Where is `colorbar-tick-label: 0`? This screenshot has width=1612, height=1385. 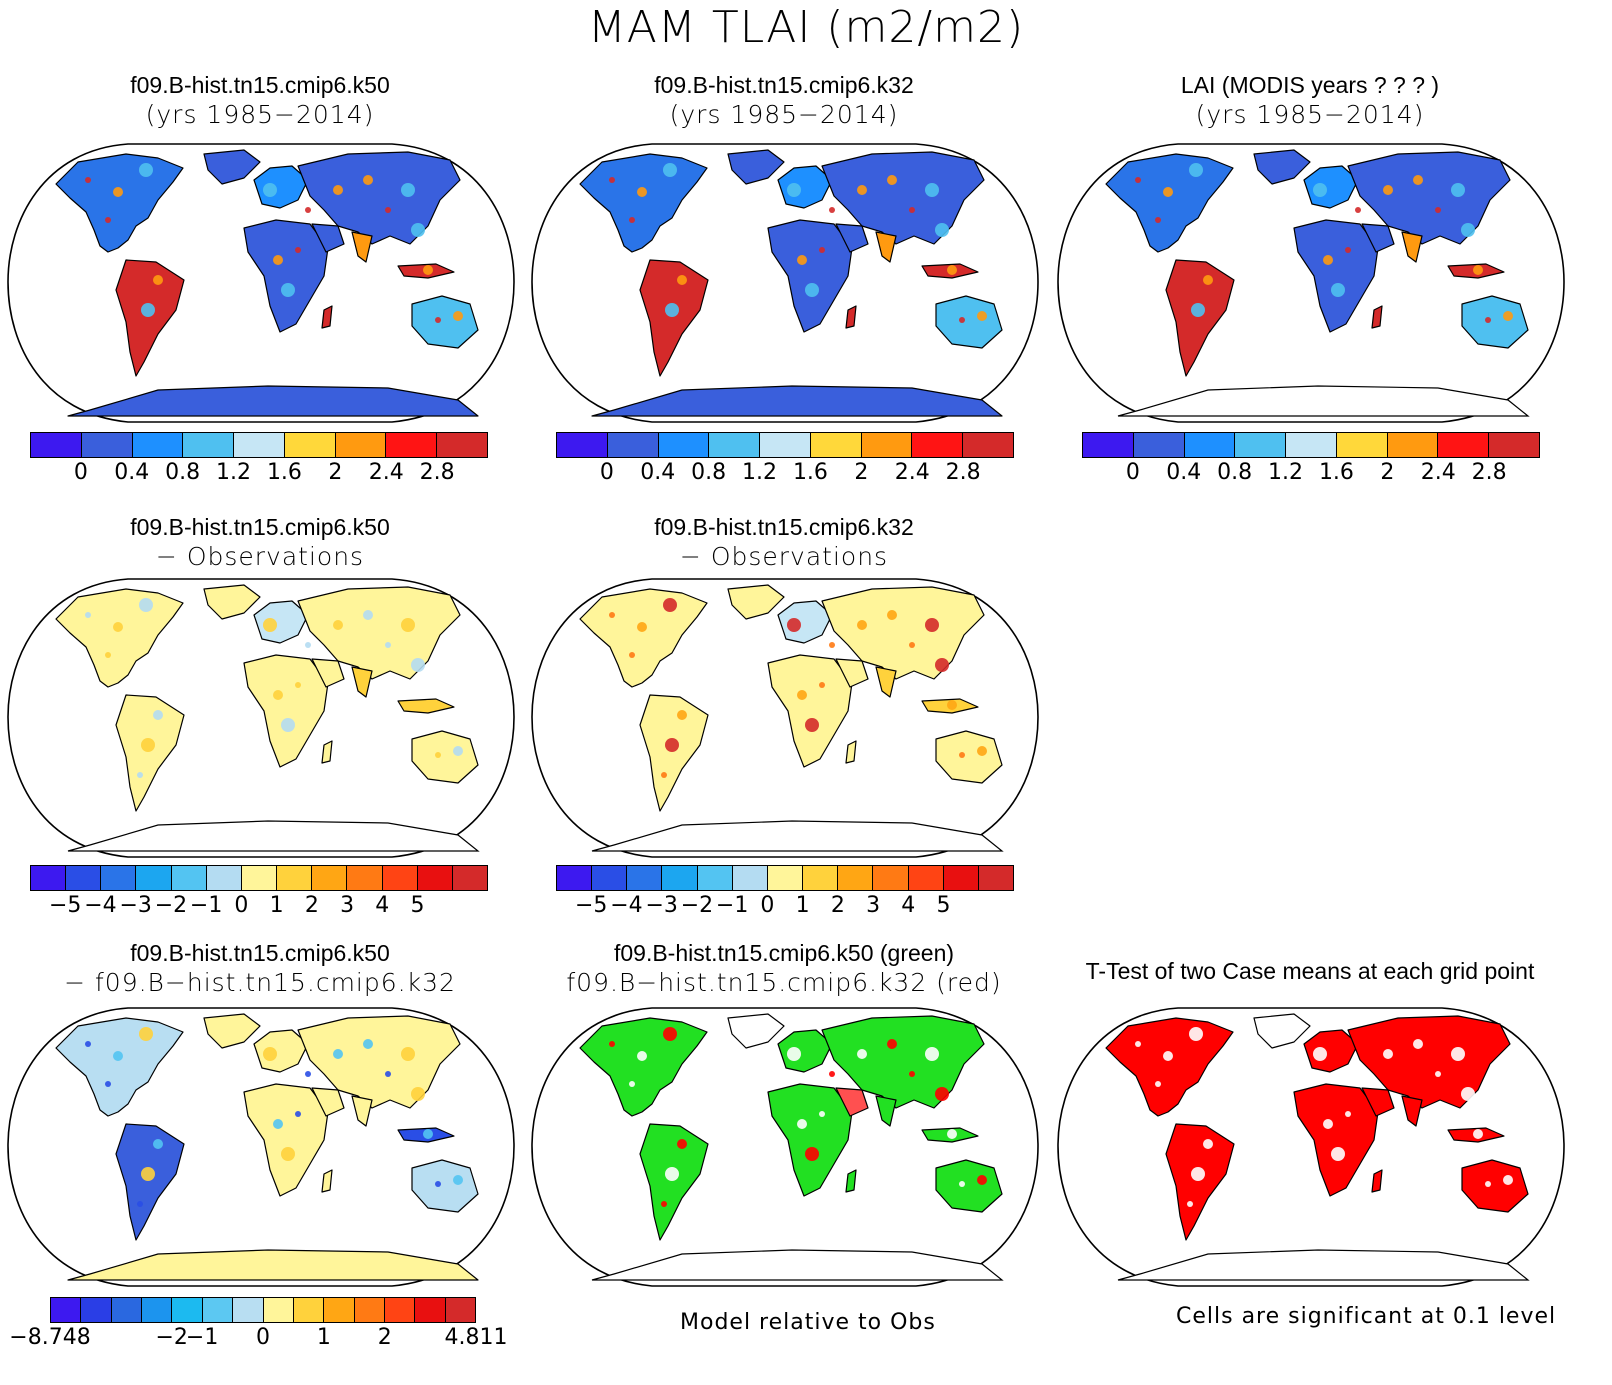 colorbar-tick-label: 0 is located at coordinates (767, 905).